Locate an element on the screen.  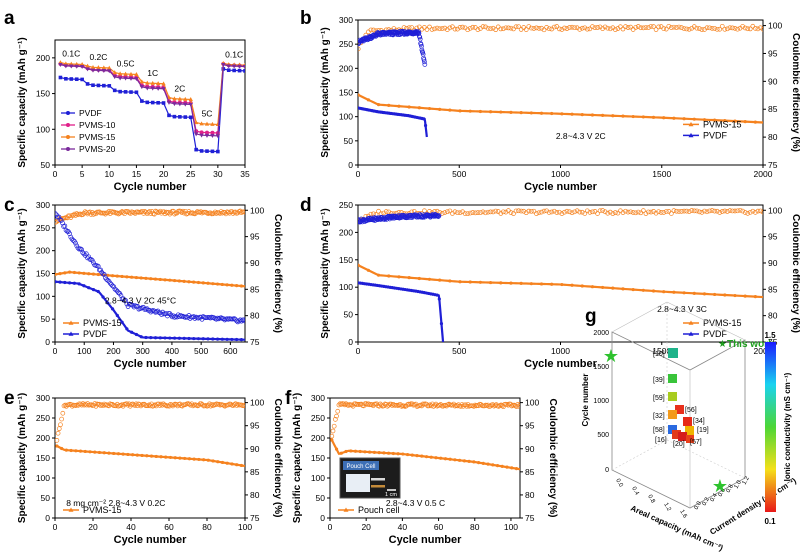
y-tick-label: 0 is located at coordinates (47, 342).